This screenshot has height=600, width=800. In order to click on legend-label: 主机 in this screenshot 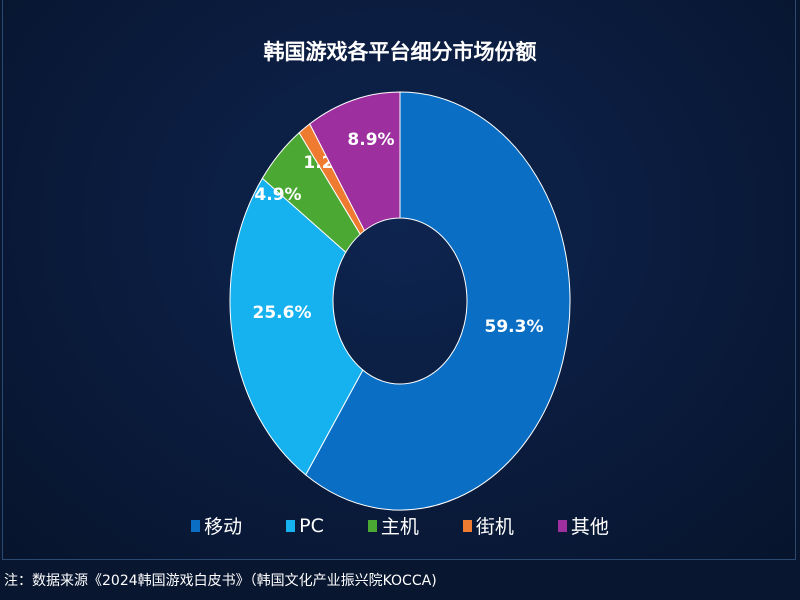, I will do `click(399, 527)`.